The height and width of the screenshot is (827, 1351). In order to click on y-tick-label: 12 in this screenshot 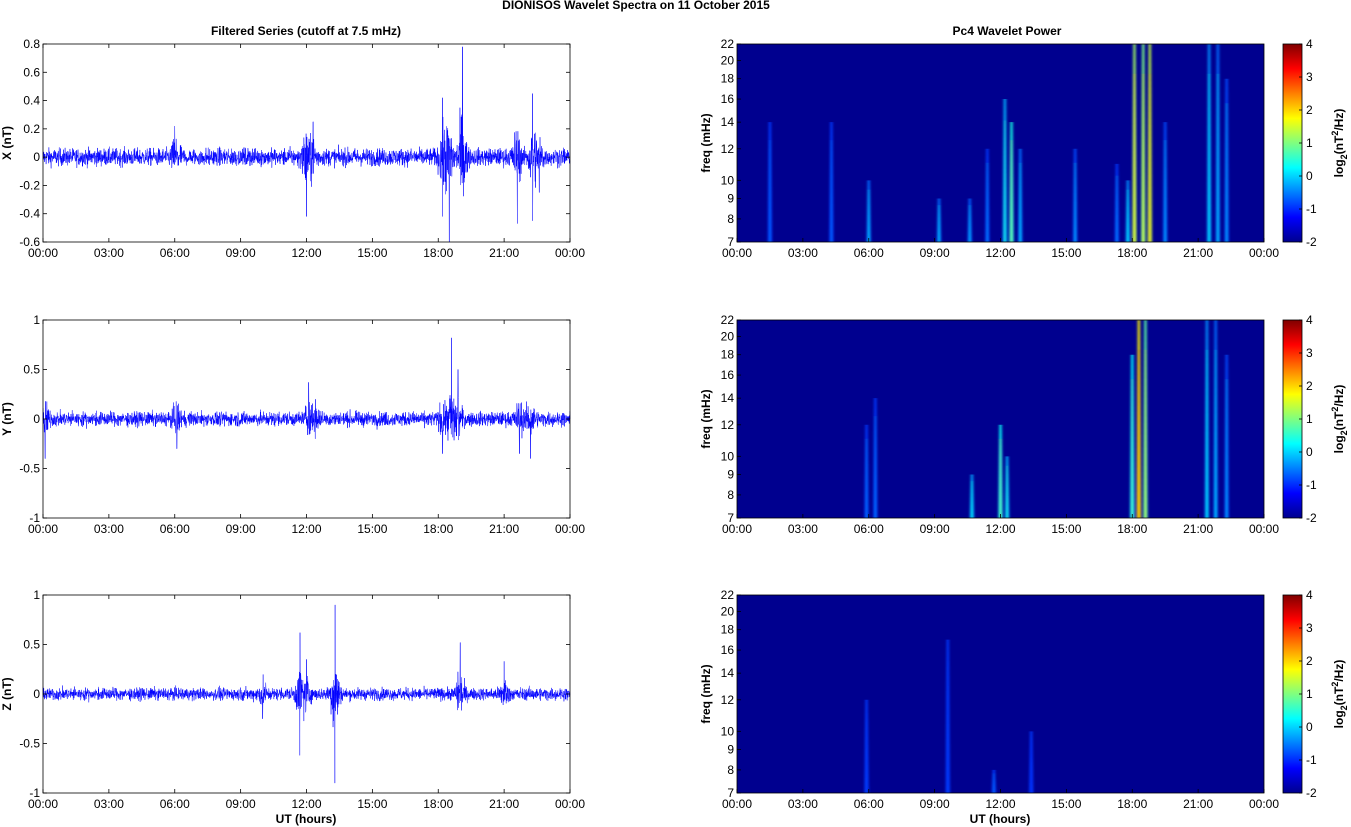, I will do `click(728, 149)`.